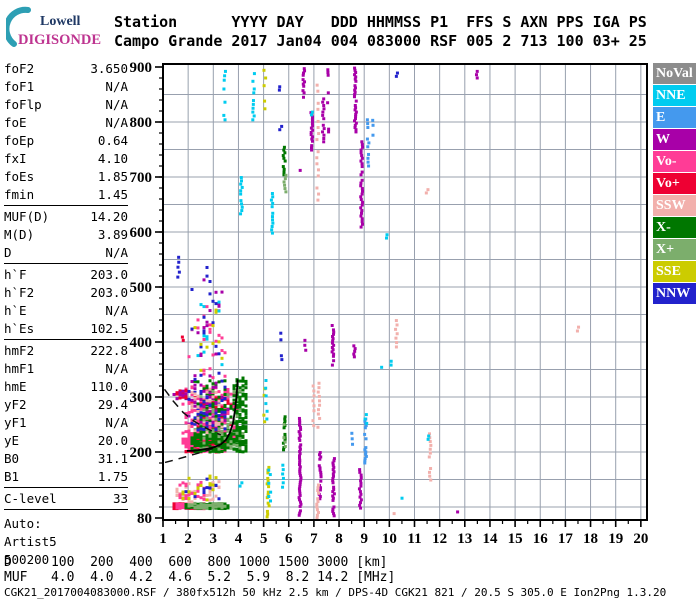 This screenshot has height=600, width=700. Describe the element at coordinates (15, 422) in the screenshot. I see `param-label: yF1` at that location.